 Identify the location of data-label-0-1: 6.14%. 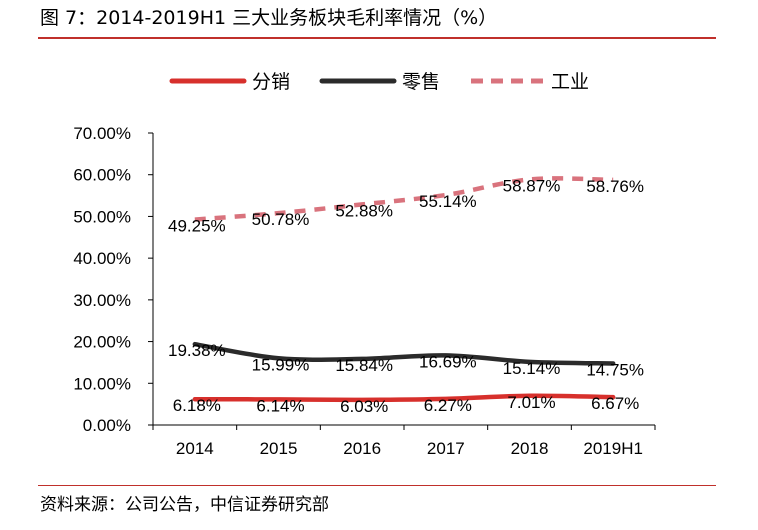
(280, 405).